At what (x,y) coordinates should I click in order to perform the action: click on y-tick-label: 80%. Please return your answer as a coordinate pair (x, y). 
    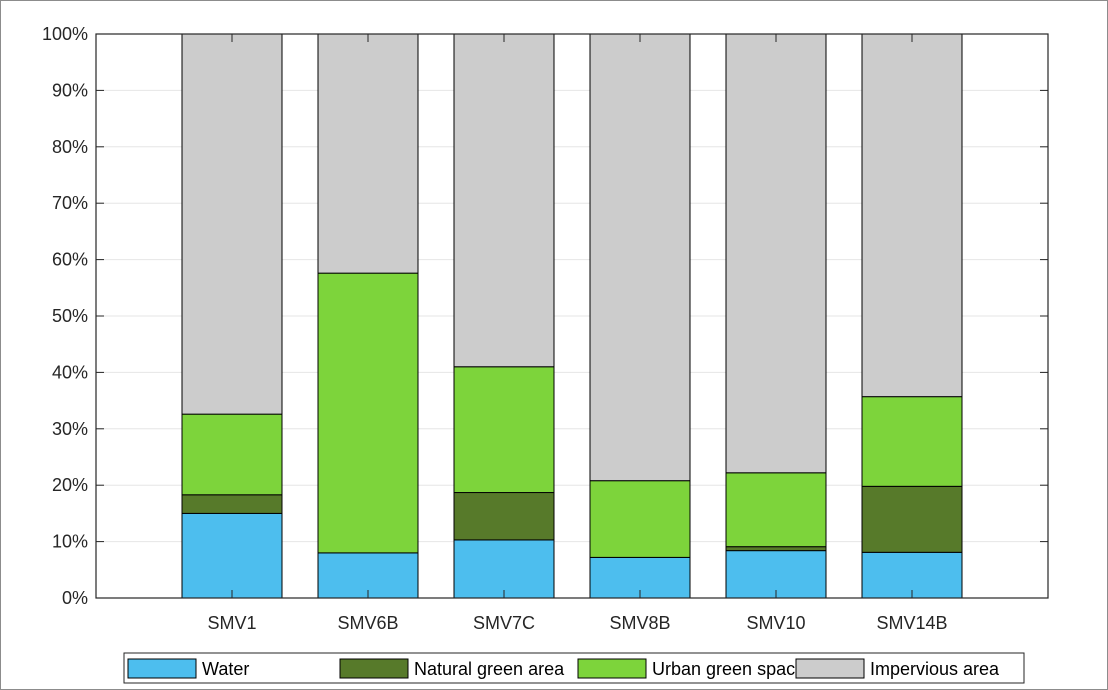
    Looking at the image, I should click on (70, 147).